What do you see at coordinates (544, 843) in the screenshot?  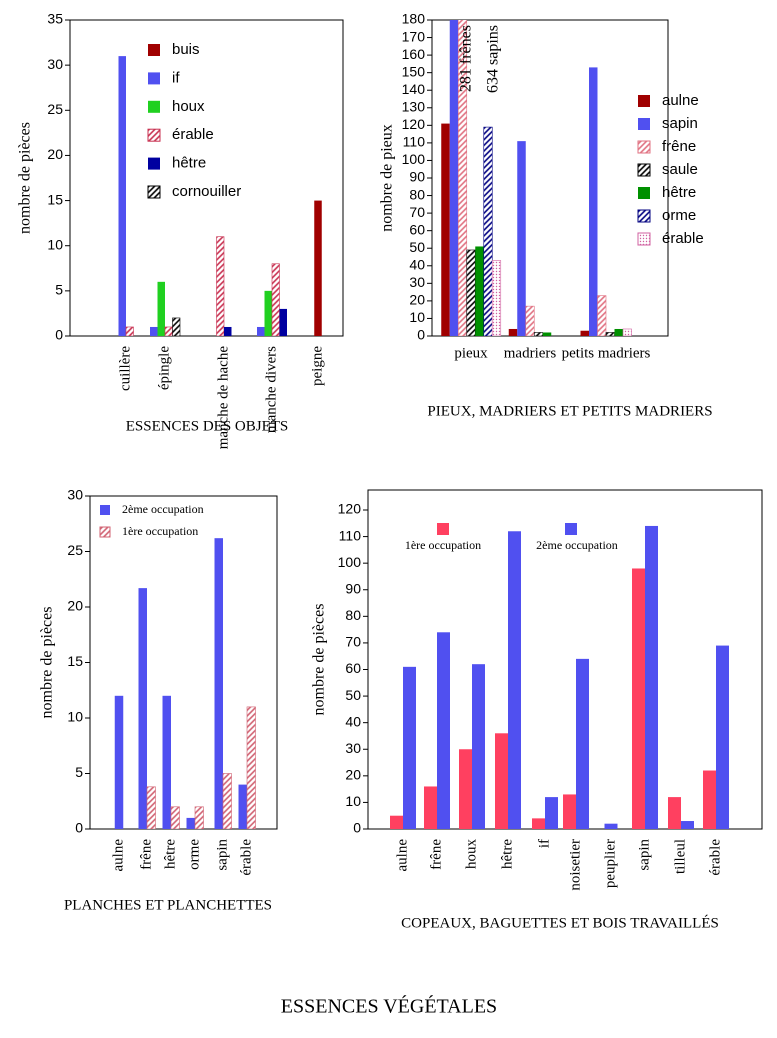 I see `x-tick-label: if` at bounding box center [544, 843].